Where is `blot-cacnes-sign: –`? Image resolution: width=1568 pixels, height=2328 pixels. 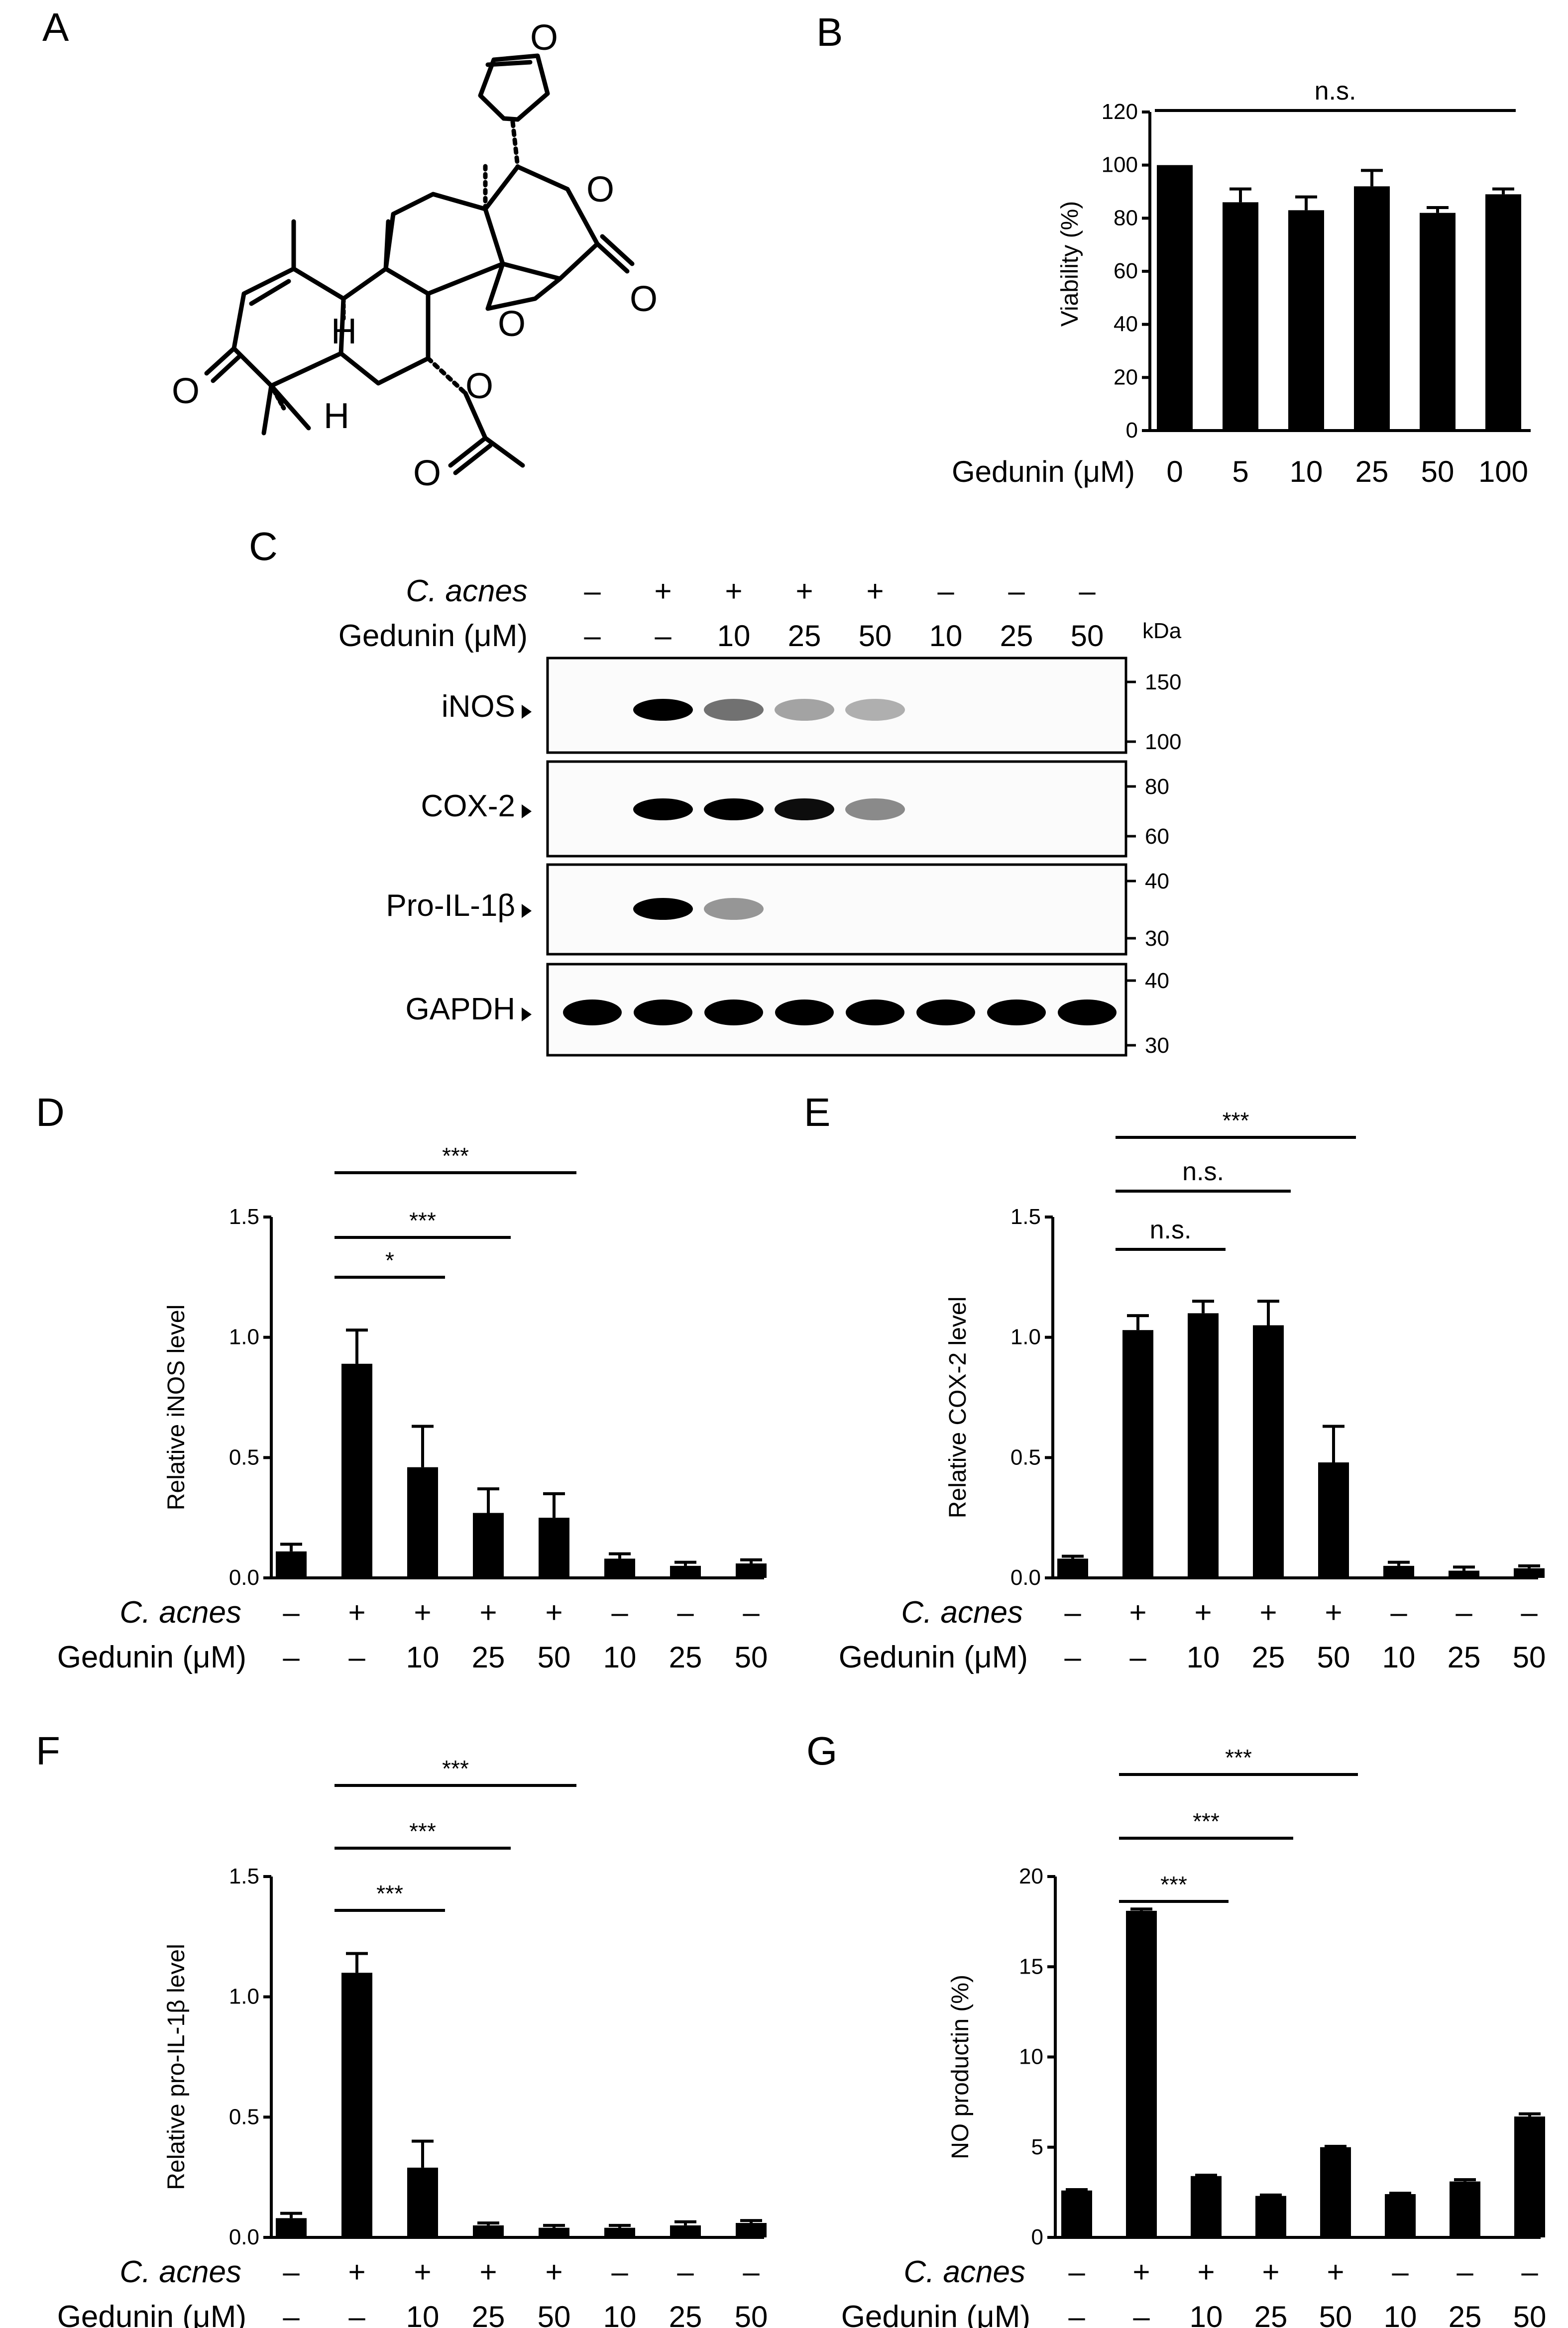
blot-cacnes-sign: – is located at coordinates (592, 591).